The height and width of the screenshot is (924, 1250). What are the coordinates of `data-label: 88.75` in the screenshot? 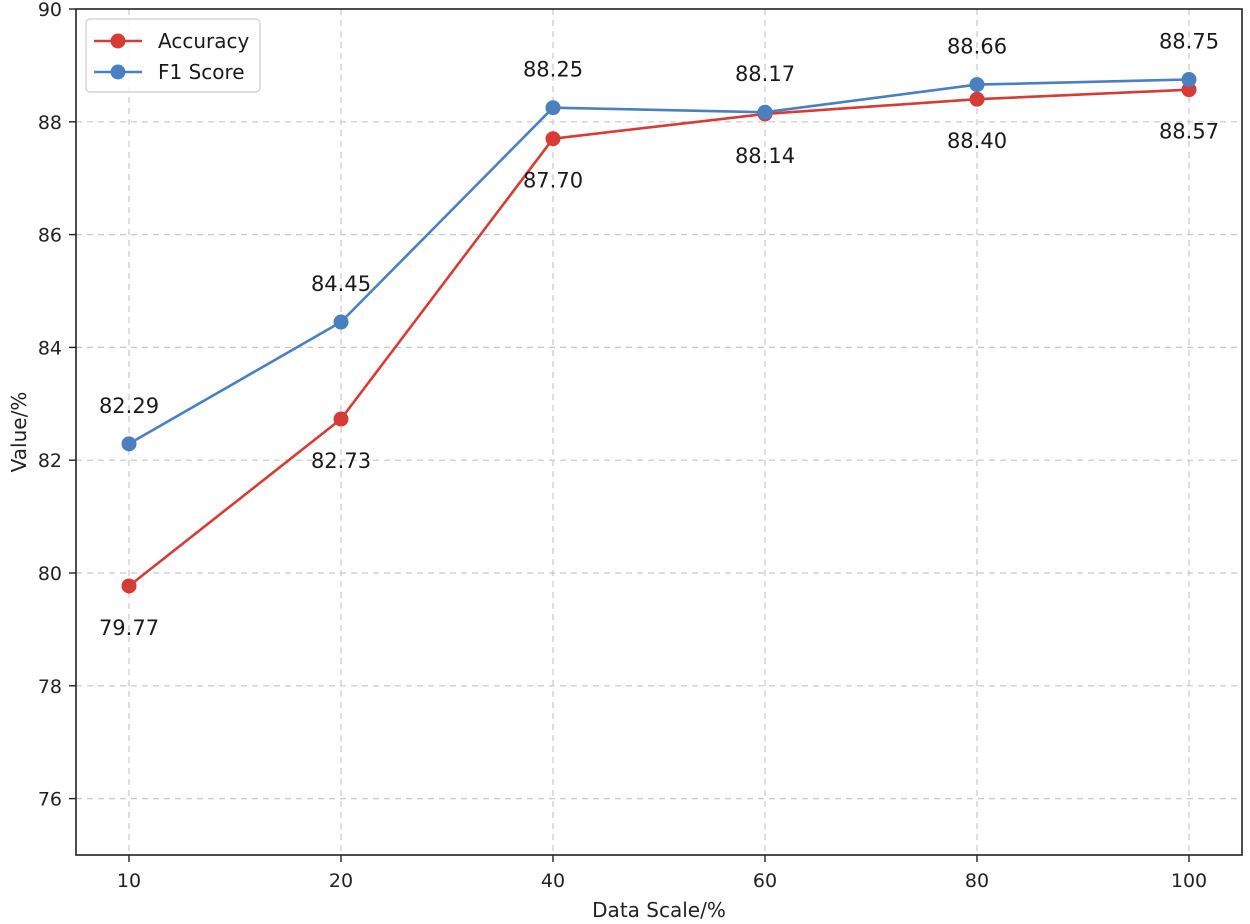 It's located at (1189, 42).